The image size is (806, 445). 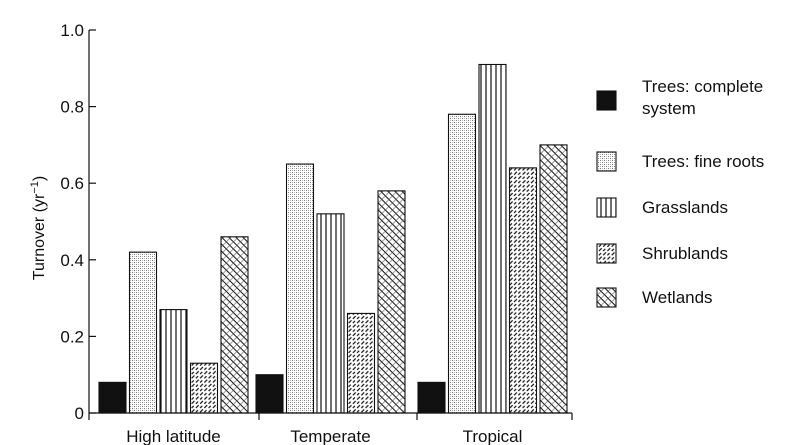 What do you see at coordinates (669, 108) in the screenshot?
I see `legend-label: system` at bounding box center [669, 108].